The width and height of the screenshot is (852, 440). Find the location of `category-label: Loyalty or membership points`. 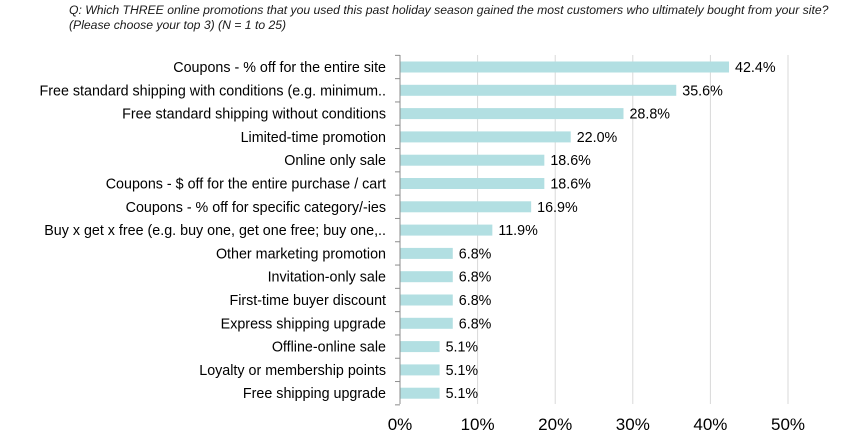

category-label: Loyalty or membership points is located at coordinates (292, 371).